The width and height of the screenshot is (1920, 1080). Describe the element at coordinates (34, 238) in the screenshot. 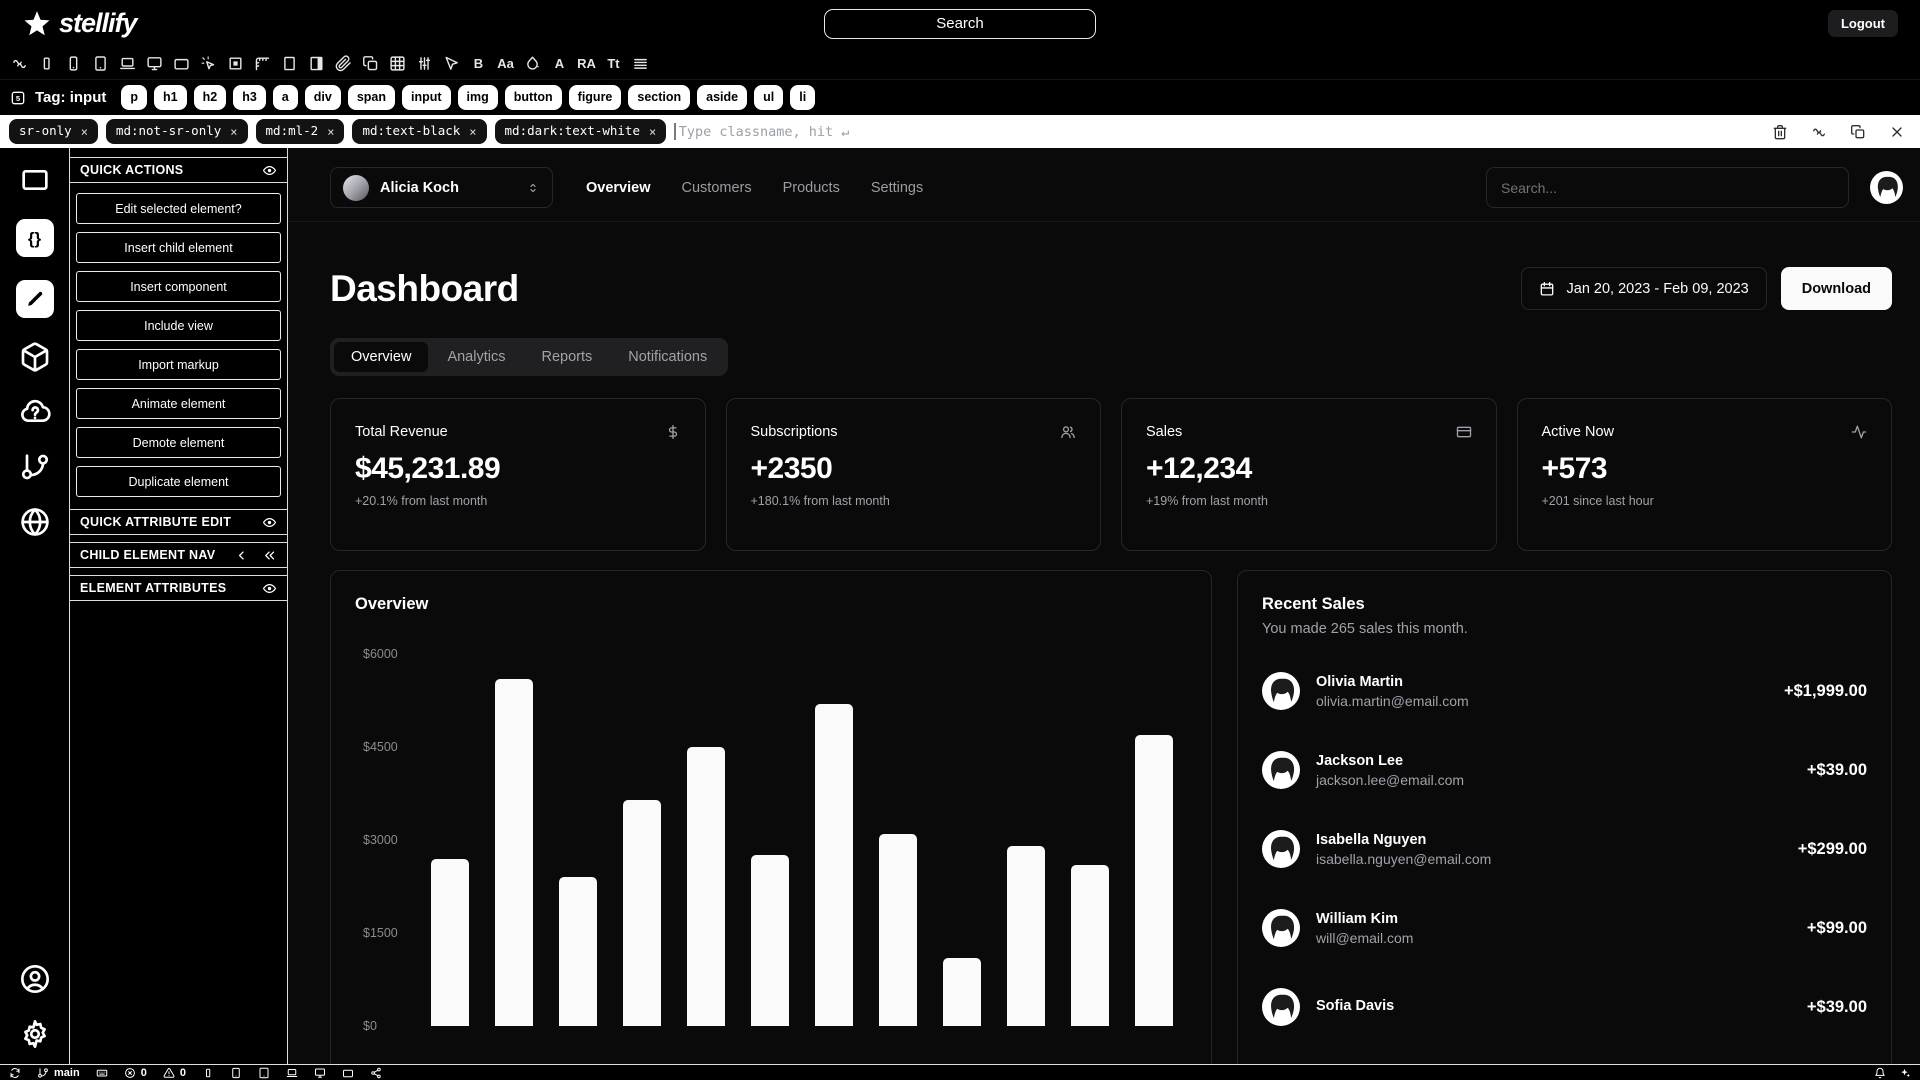

I see `rail-braces-button: {}` at that location.